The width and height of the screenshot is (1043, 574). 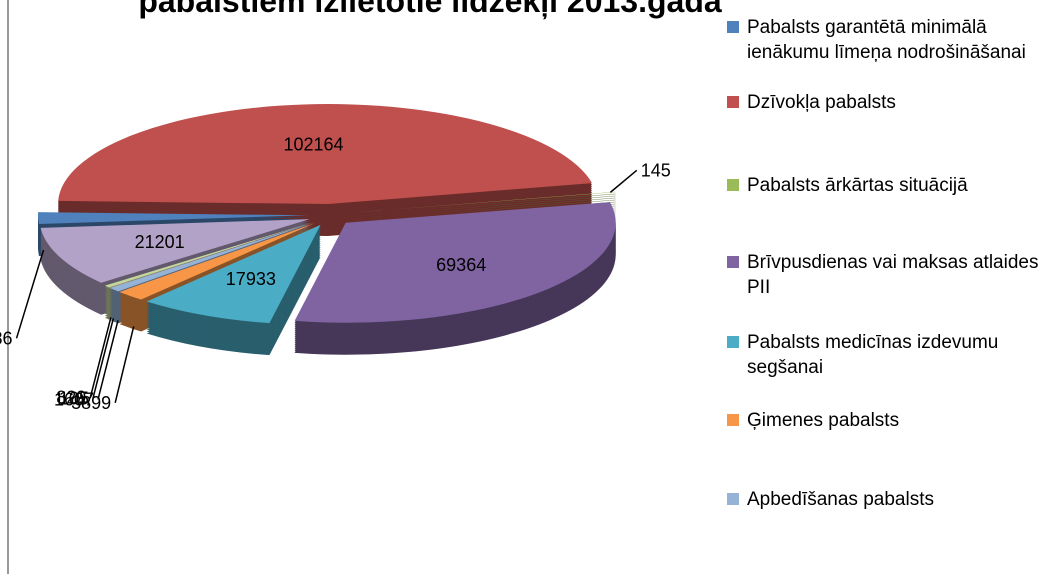 I want to click on data-label: 17933, so click(x=251, y=279).